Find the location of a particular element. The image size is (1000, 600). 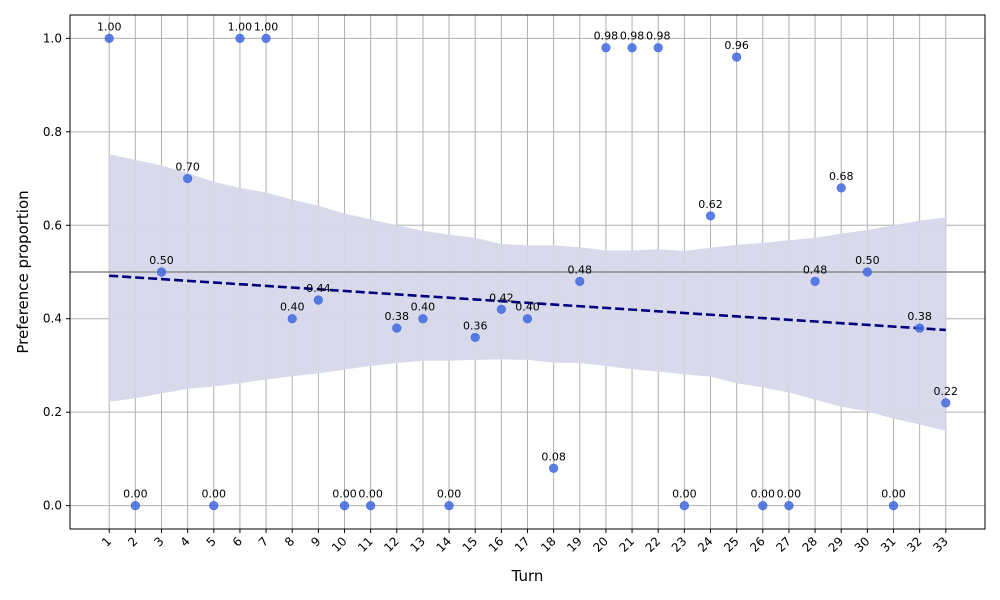

y-tick-label: 0.0 is located at coordinates (52, 506).